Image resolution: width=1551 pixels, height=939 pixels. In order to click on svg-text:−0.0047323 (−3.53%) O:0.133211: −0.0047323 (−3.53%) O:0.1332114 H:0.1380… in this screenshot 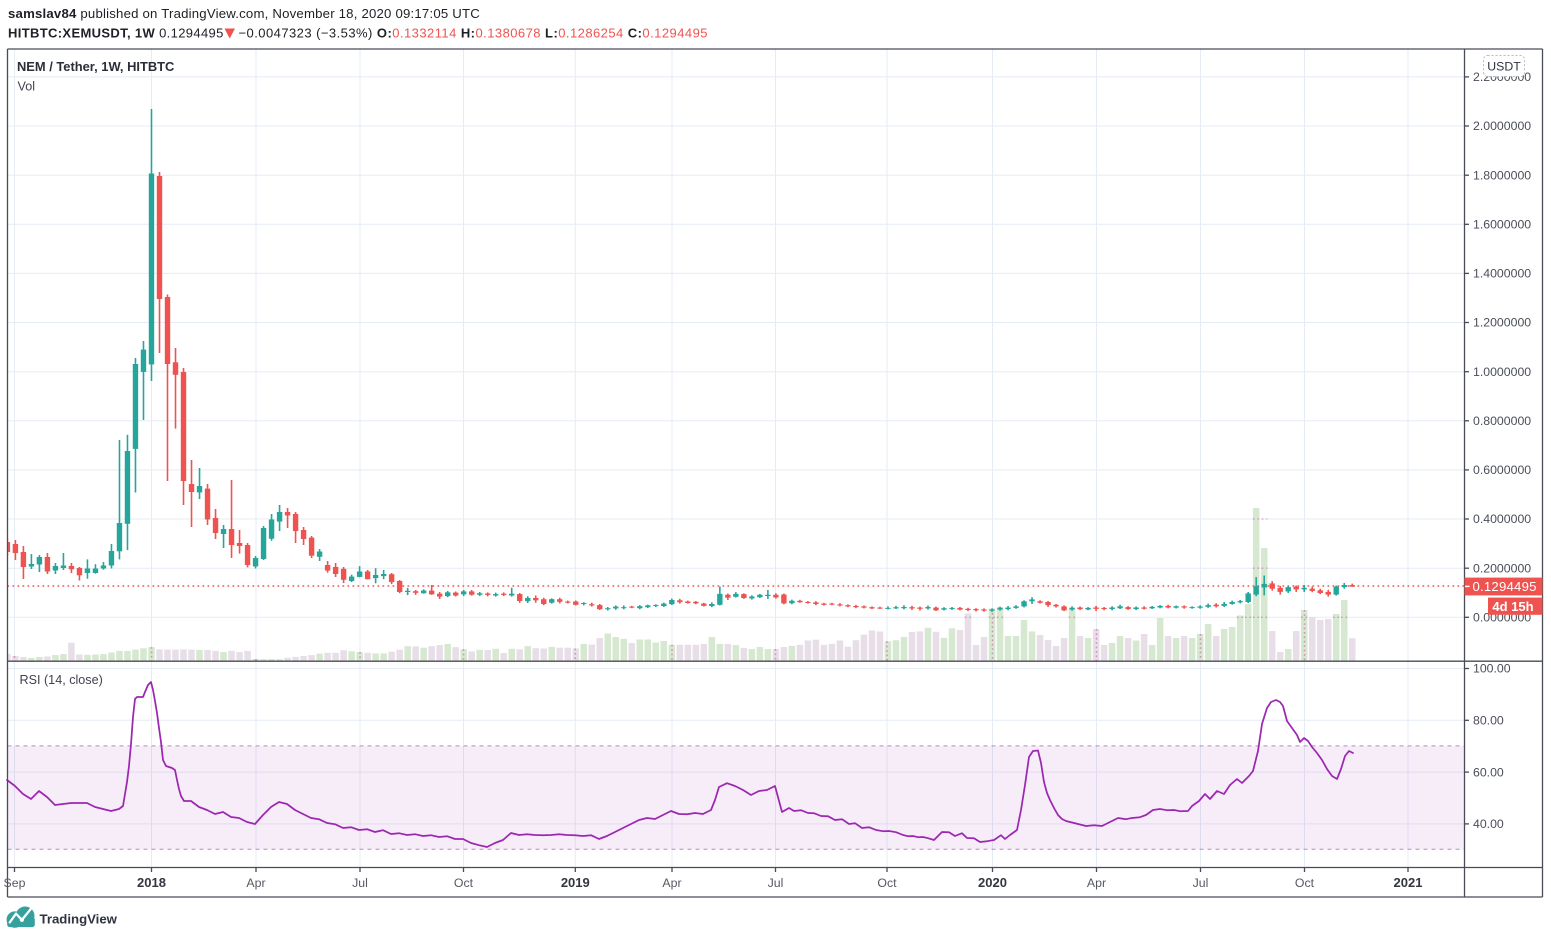, I will do `click(473, 33)`.